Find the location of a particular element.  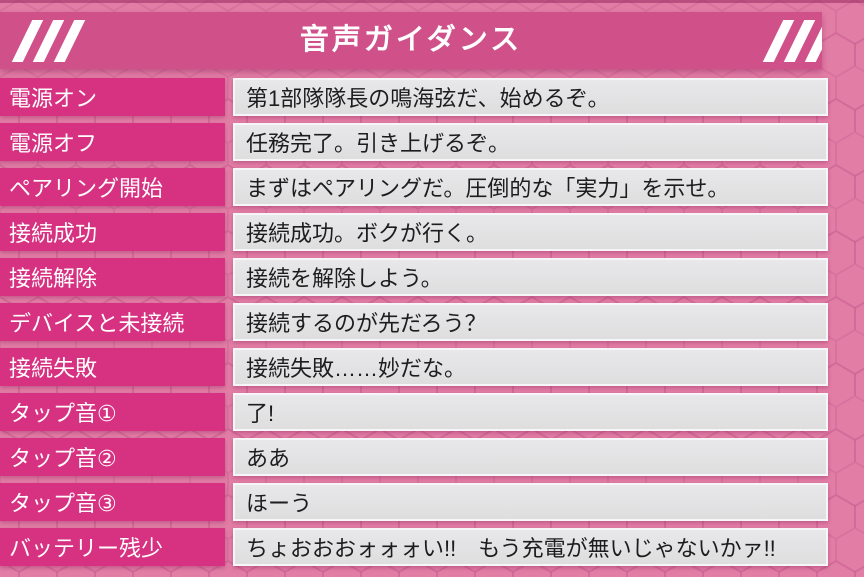

voice-line-cell: 接続成功。ボクが行く。 is located at coordinates (530, 232).